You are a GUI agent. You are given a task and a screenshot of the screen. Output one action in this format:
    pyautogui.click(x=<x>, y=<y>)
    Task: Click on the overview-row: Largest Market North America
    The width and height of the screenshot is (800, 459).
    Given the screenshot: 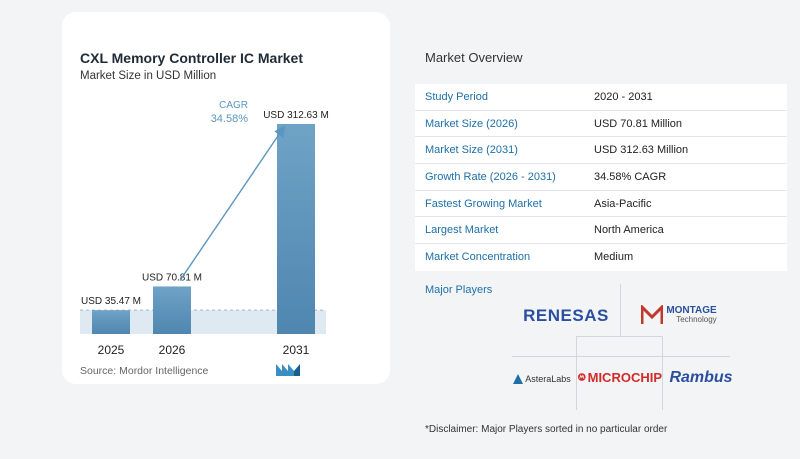 What is the action you would take?
    pyautogui.click(x=601, y=231)
    